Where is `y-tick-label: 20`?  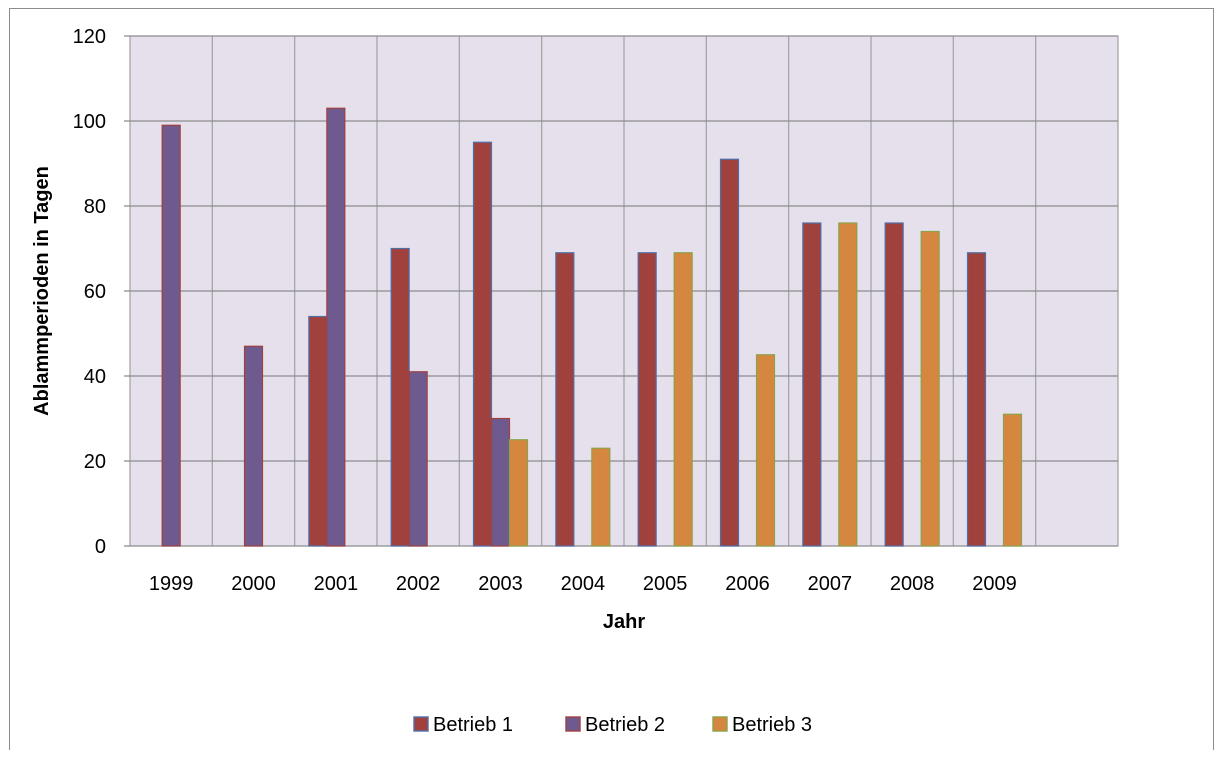 y-tick-label: 20 is located at coordinates (95, 462).